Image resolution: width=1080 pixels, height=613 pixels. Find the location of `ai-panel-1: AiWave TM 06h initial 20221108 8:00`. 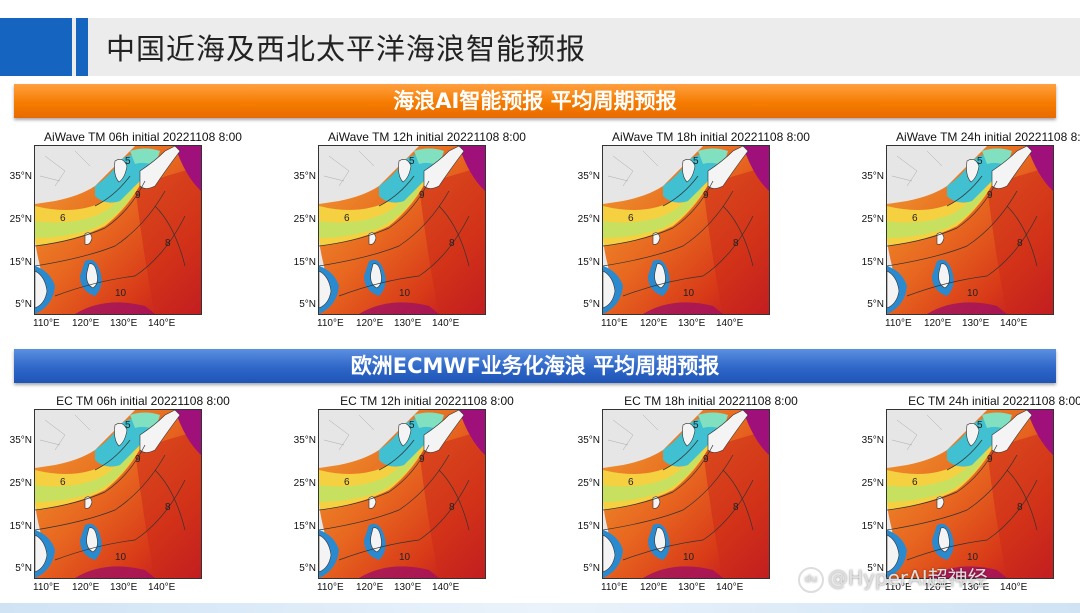

ai-panel-1: AiWave TM 06h initial 20221108 8:00 is located at coordinates (143, 230).